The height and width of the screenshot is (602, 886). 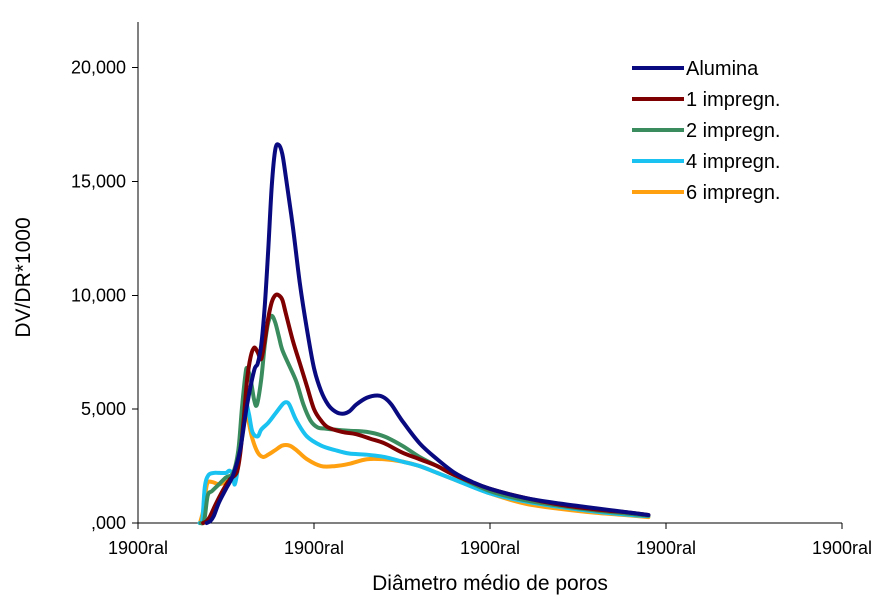 What do you see at coordinates (733, 162) in the screenshot?
I see `legend-label-4-impregn: 4 impregn.` at bounding box center [733, 162].